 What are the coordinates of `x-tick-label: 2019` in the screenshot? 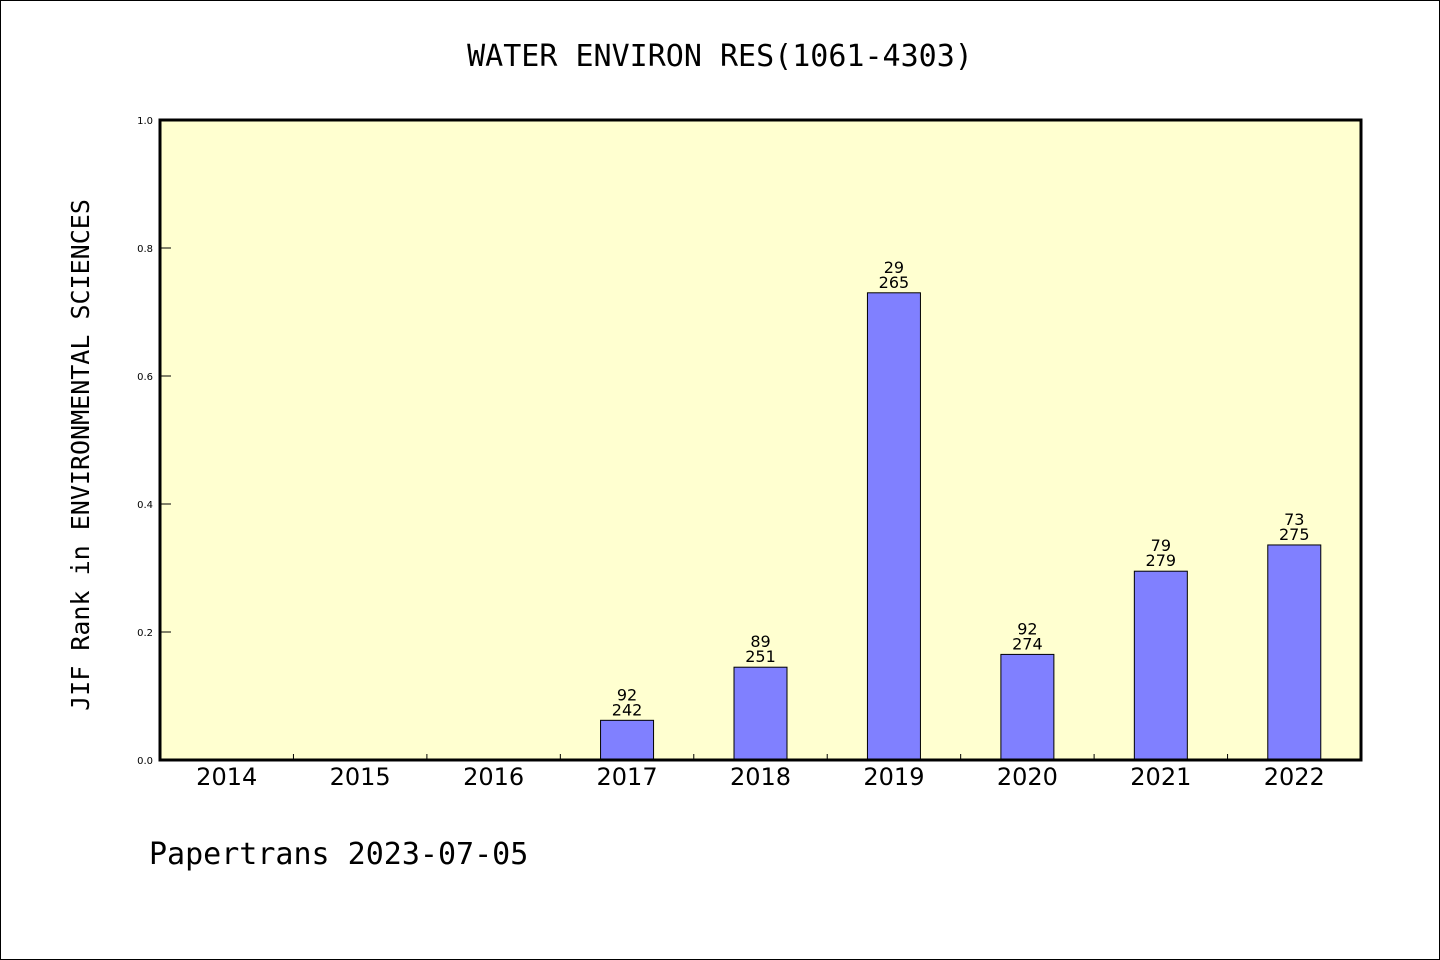 It's located at (893, 777).